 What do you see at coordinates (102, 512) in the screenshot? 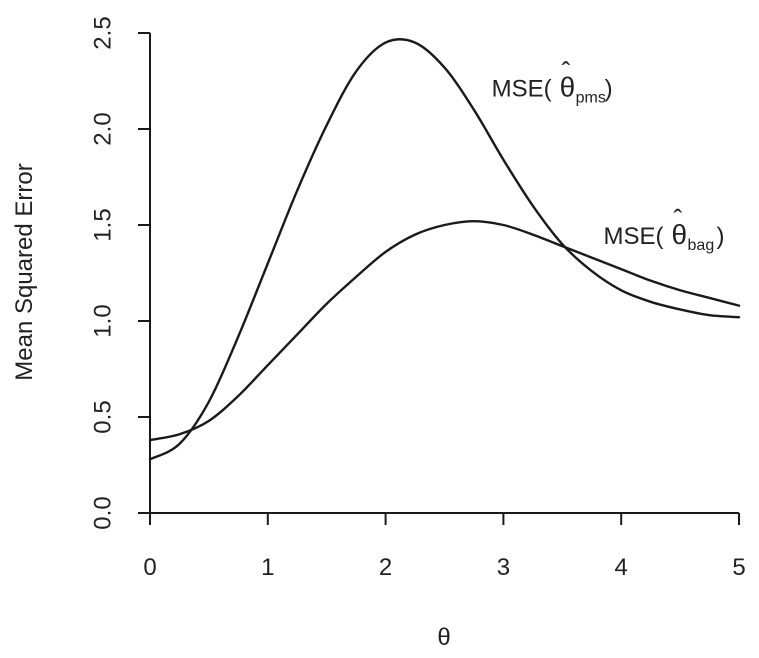
I see `y-tick-label: 0.0` at bounding box center [102, 512].